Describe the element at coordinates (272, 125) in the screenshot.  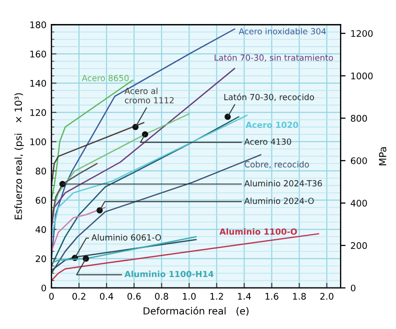
I see `series-label: Acero 1020` at that location.